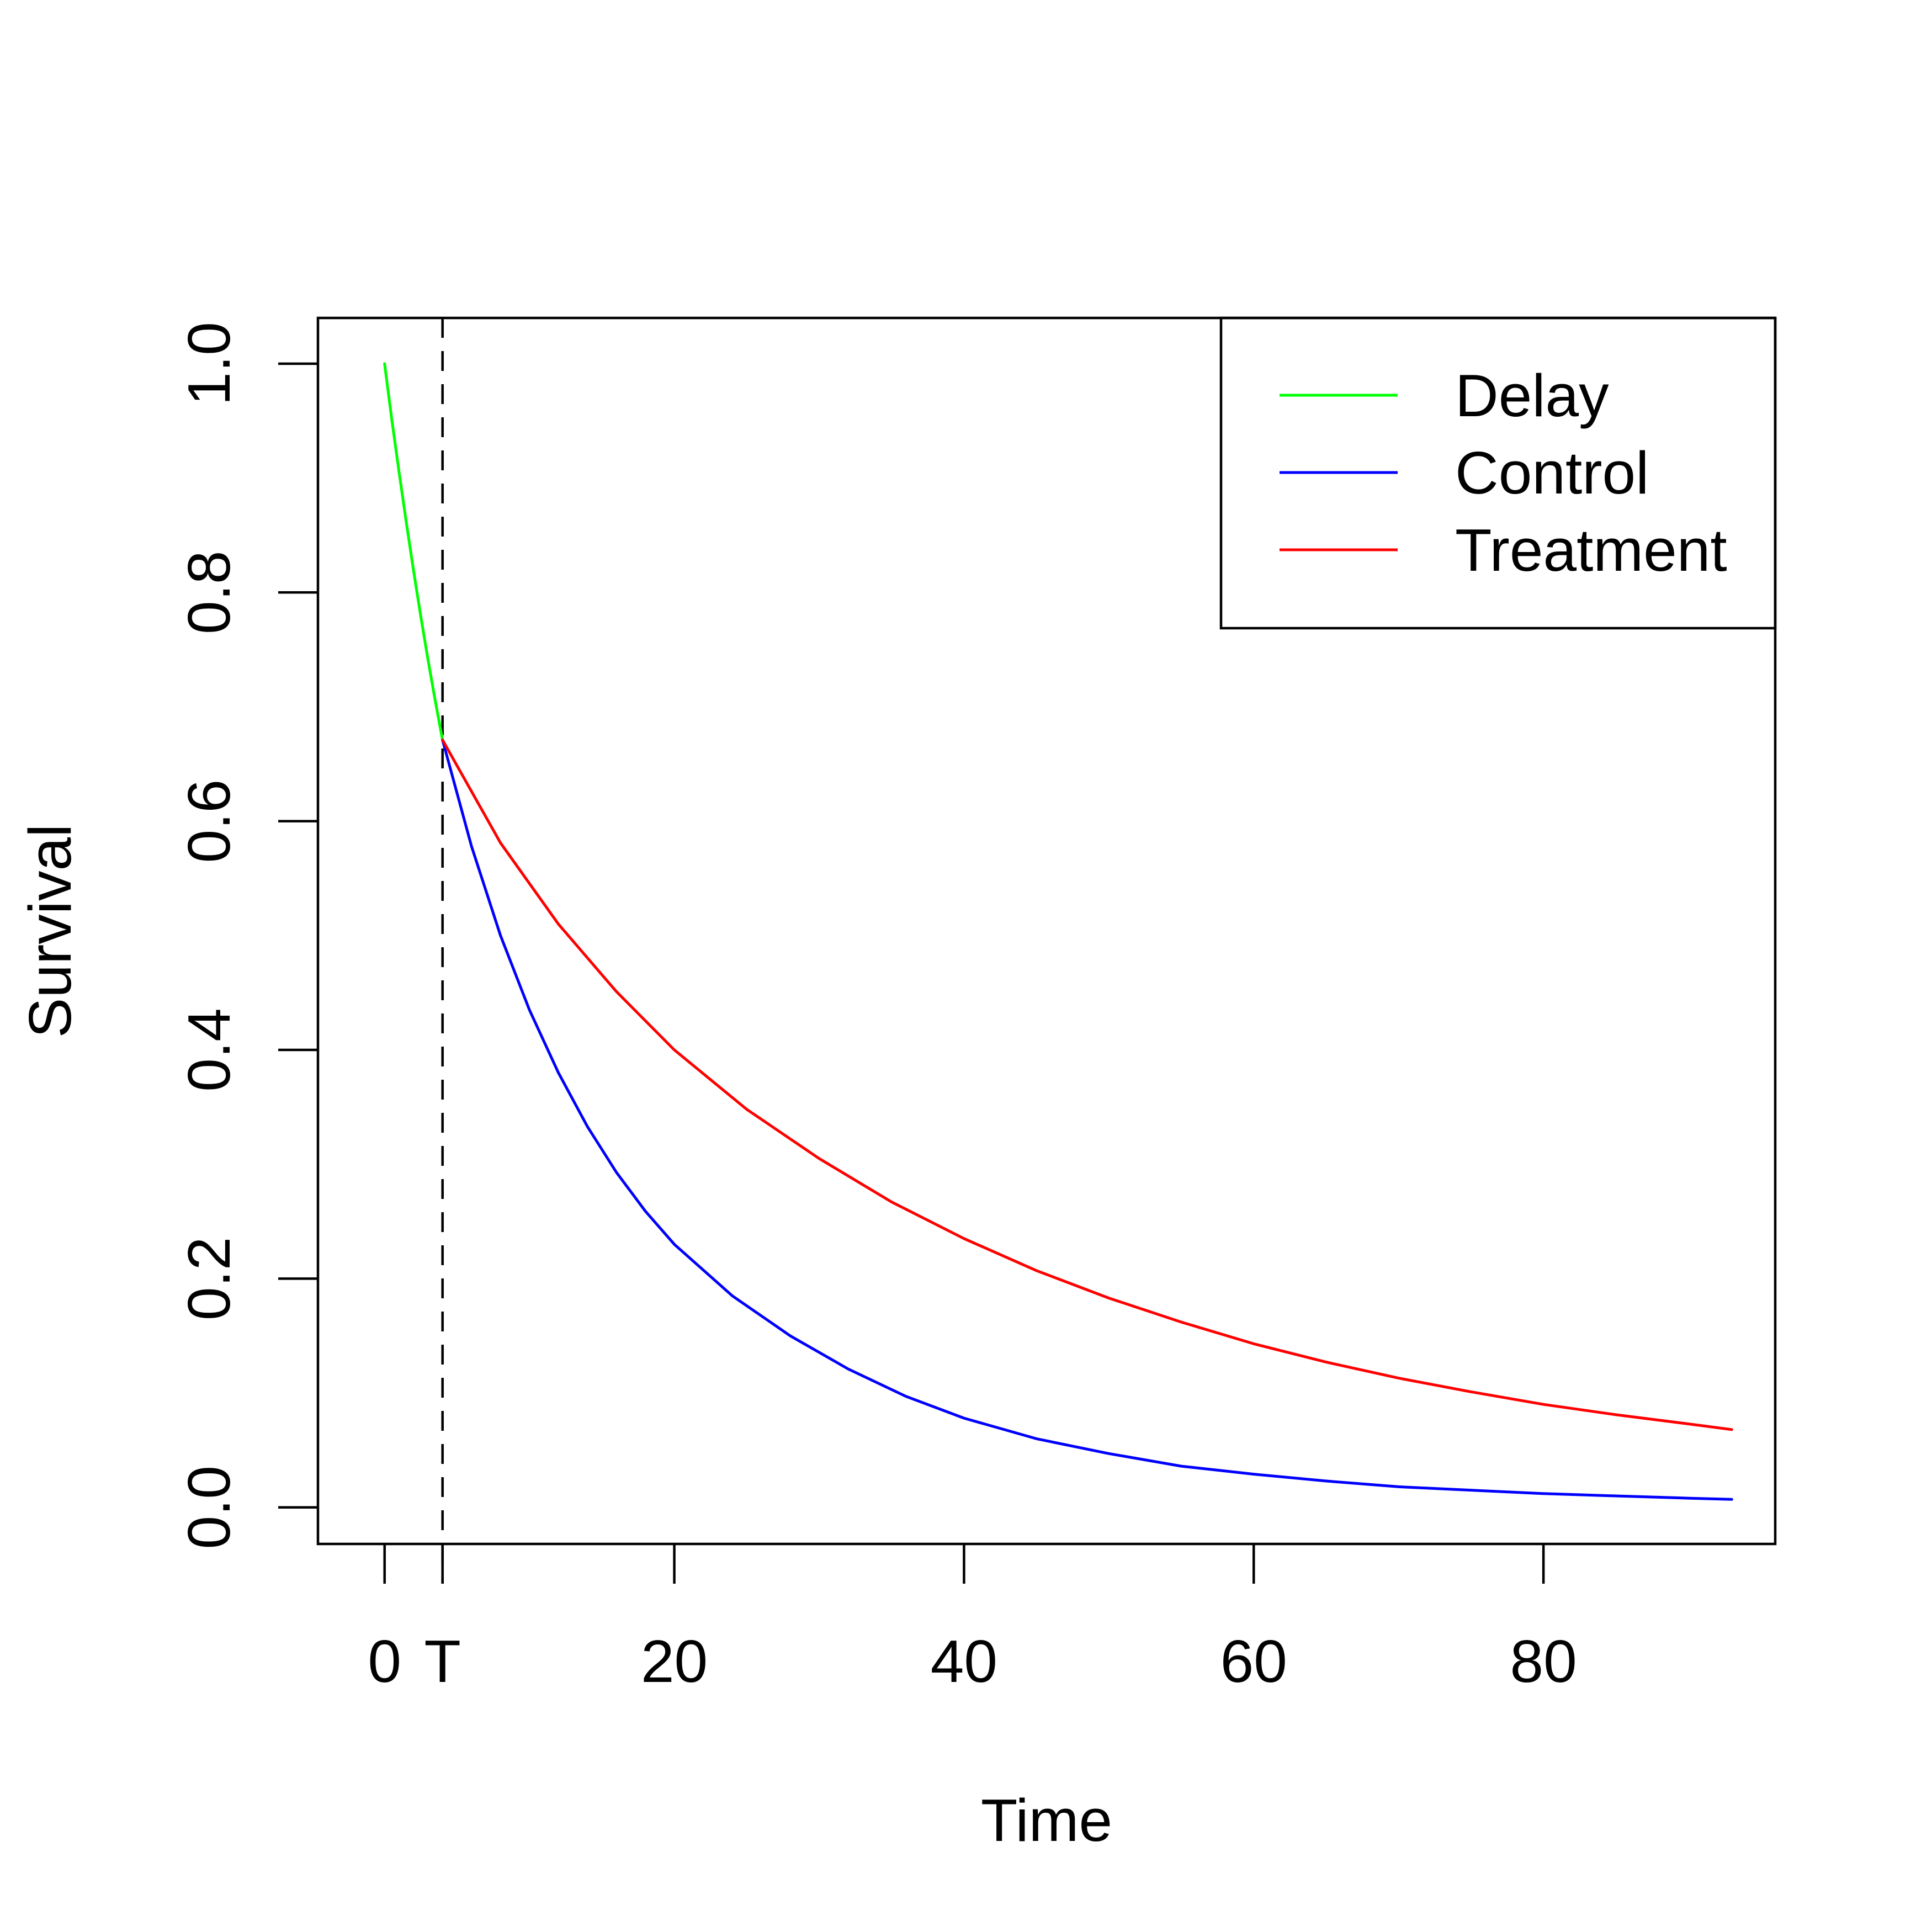 The image size is (1932, 1932). Describe the element at coordinates (675, 1662) in the screenshot. I see `x-tick-label: 20` at that location.